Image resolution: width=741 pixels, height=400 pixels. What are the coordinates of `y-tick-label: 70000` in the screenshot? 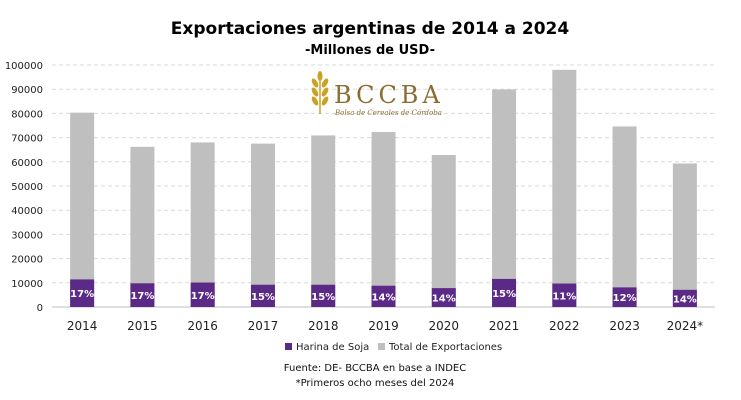 It's located at (27, 139).